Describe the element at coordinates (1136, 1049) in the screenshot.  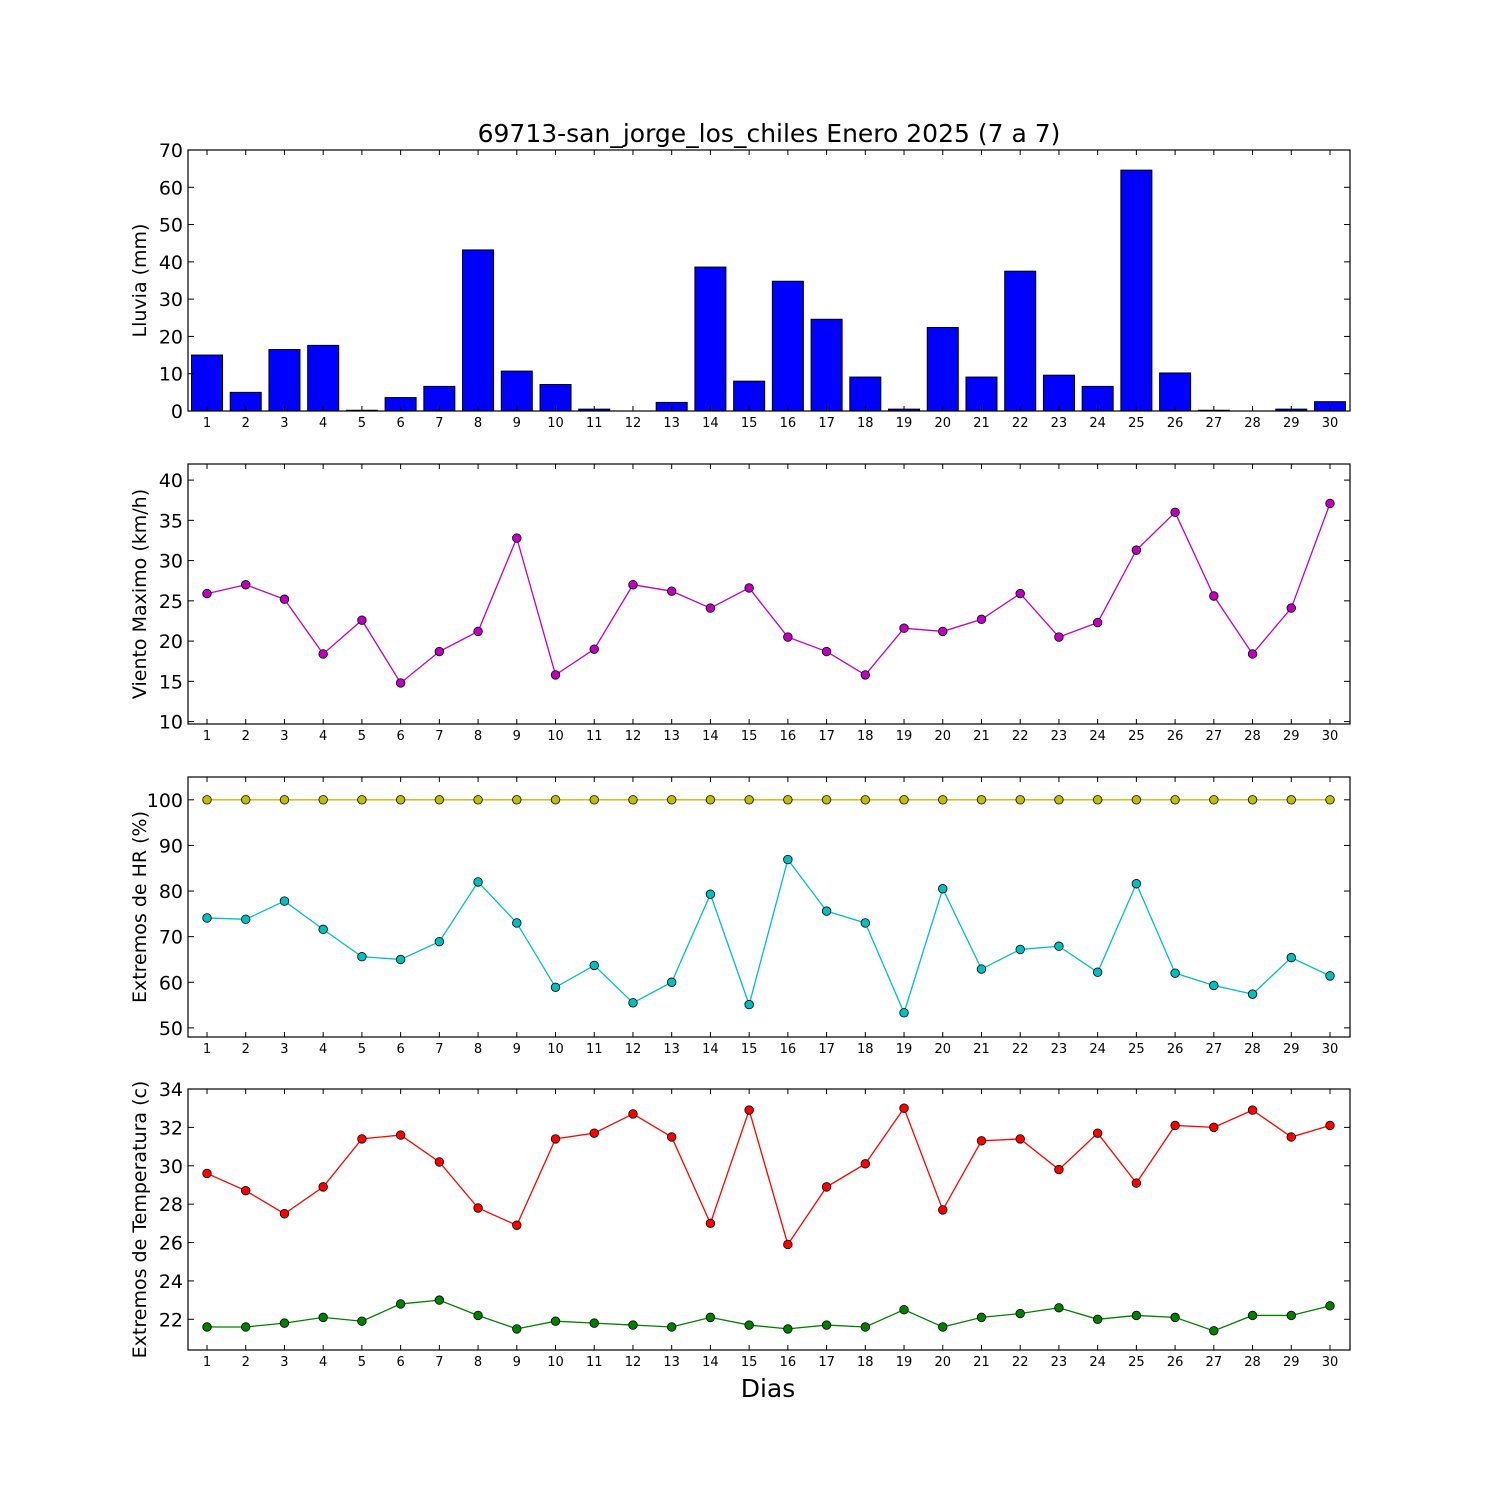
I see `humidity-xtick-label: 25` at that location.